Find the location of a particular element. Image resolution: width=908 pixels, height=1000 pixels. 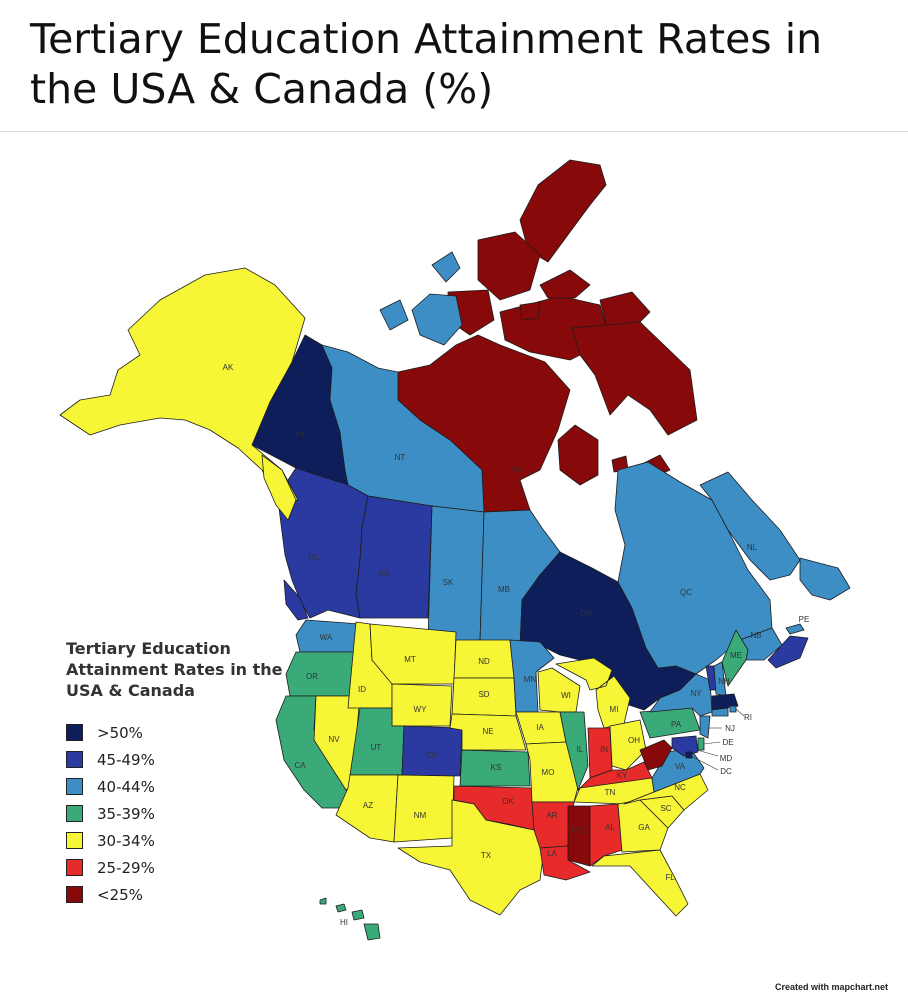

label-SC: SC is located at coordinates (665, 808).